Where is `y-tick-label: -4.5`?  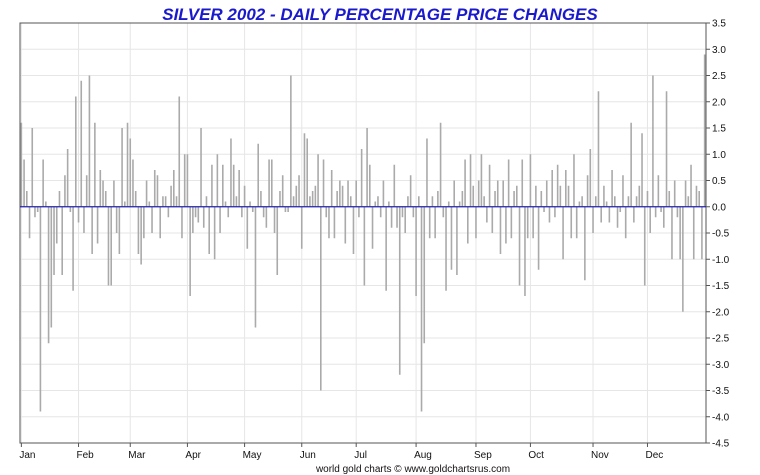
y-tick-label: -4.5 is located at coordinates (721, 444).